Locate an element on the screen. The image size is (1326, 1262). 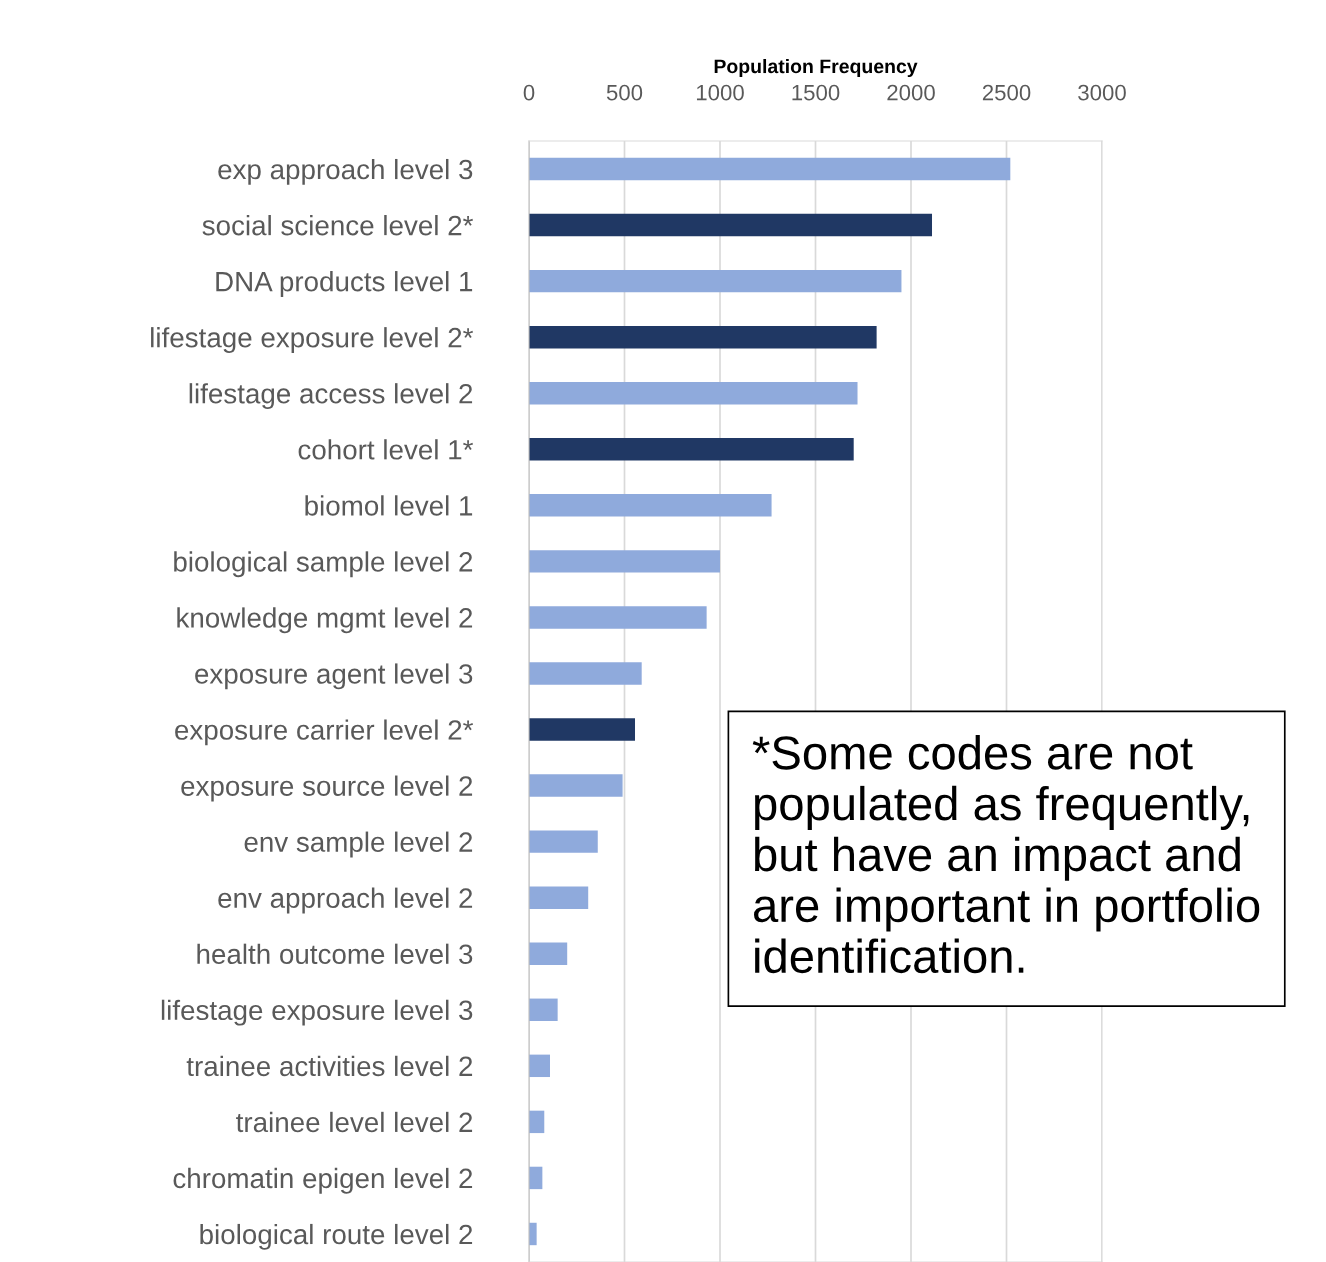
y-tick-label: biological sample level 2 is located at coordinates (323, 564).